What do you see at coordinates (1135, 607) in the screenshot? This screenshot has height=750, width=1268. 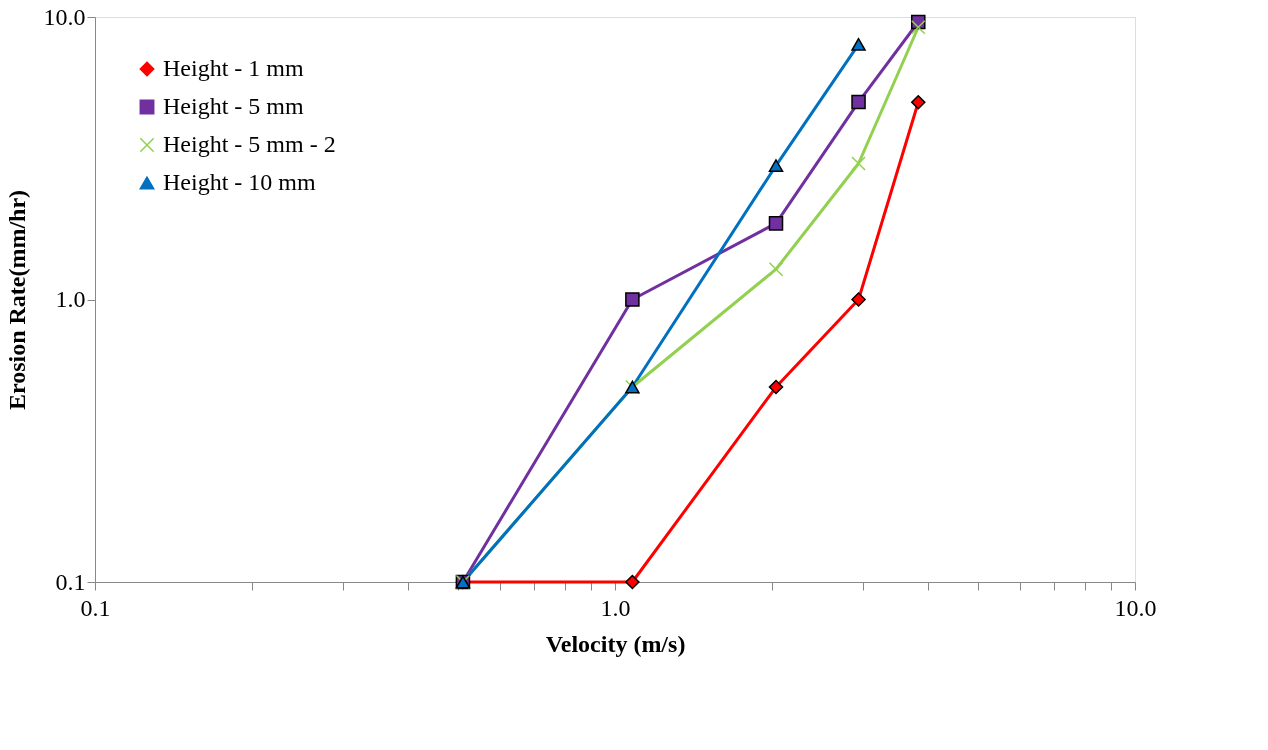 I see `x-tick-label: 10.0` at bounding box center [1135, 607].